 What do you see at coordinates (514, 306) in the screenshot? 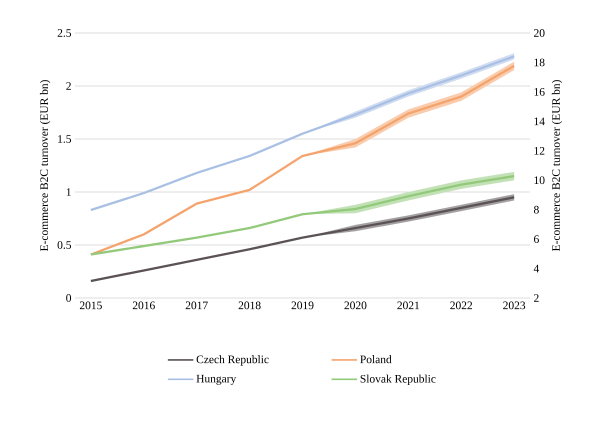
I see `x-tick-label: 2023` at bounding box center [514, 306].